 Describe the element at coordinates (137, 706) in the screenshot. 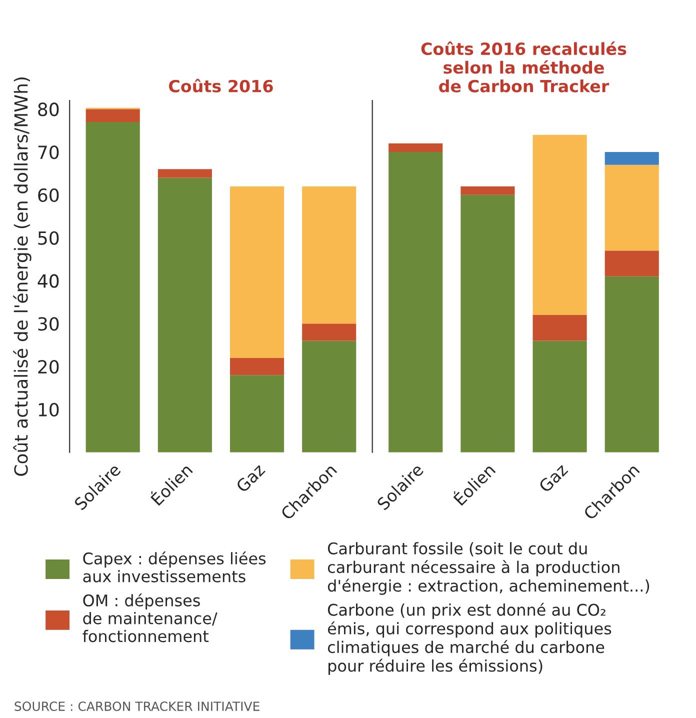

I see `source-note: SOURCE : CARBON TRACKER INITIATIVE` at that location.